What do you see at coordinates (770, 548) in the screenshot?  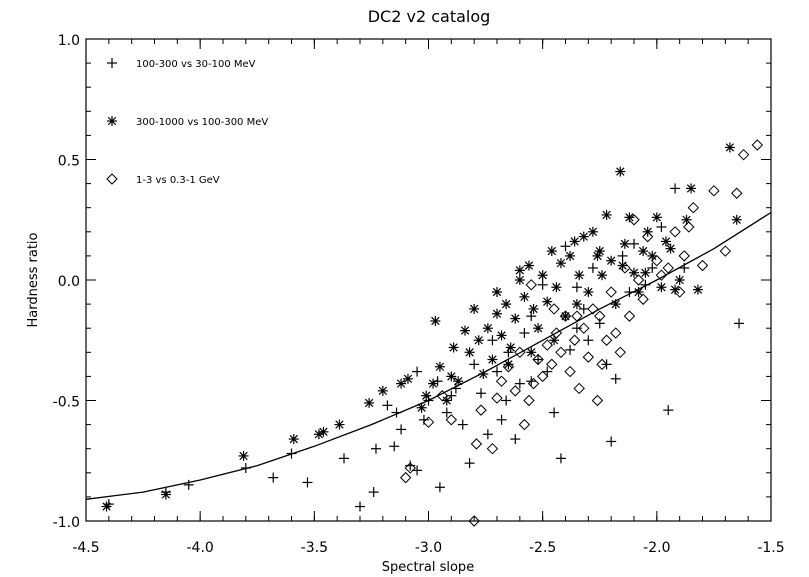 I see `x-tick-label: -1.5` at bounding box center [770, 548].